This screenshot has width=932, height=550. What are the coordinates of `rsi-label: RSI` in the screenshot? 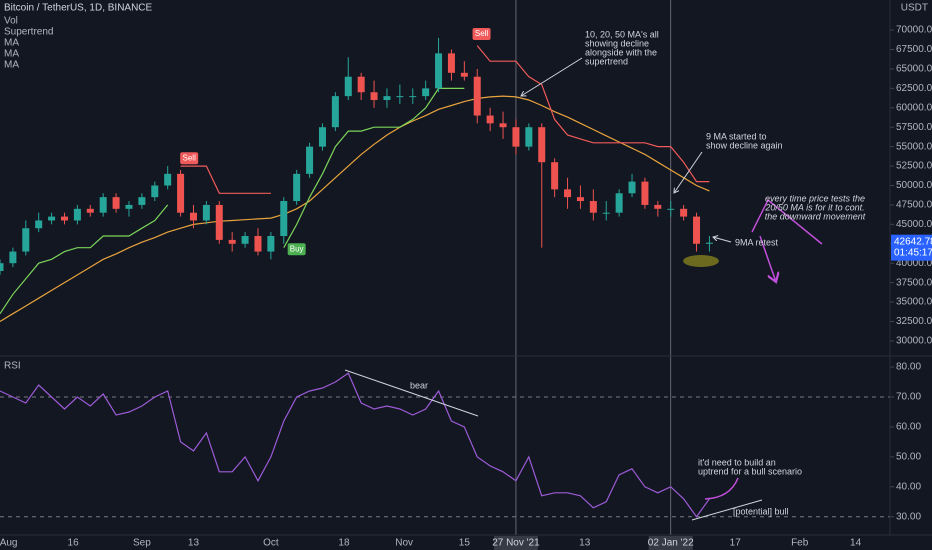 It's located at (12, 366).